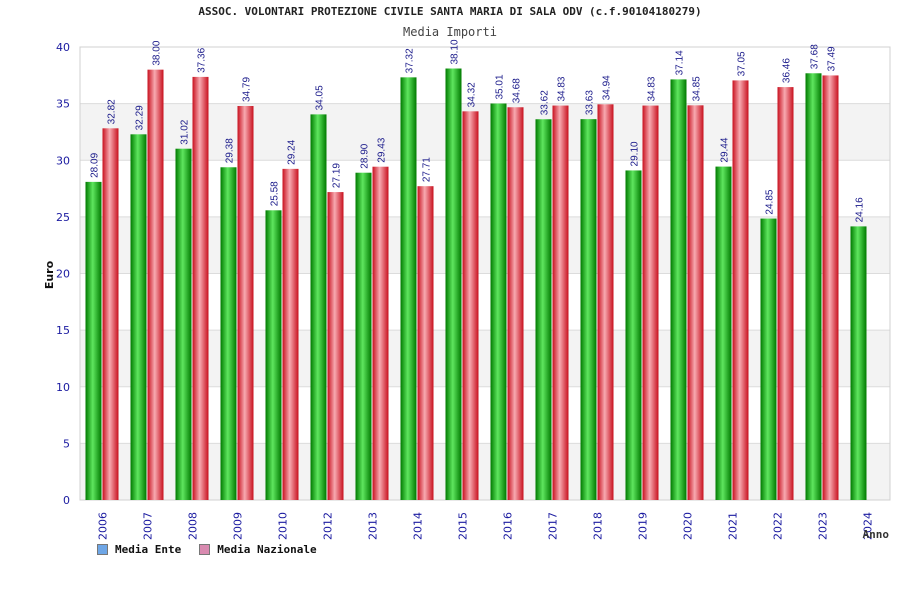  Describe the element at coordinates (102, 549) in the screenshot. I see `legend-swatch-ente` at that location.